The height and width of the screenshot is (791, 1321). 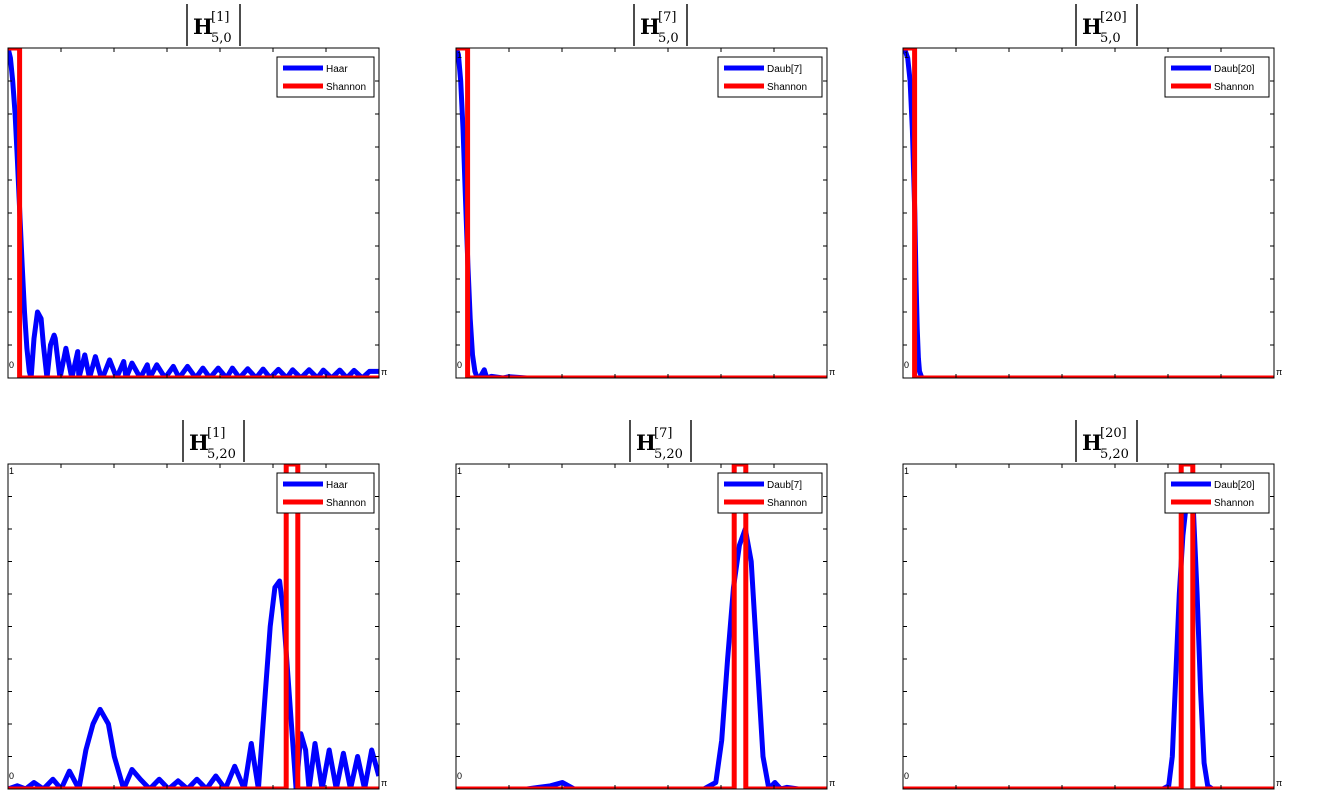 I want to click on chart-panel-5: 0 1 π Daub[7] Shannon H[7] 5,20, so click(x=645, y=605).